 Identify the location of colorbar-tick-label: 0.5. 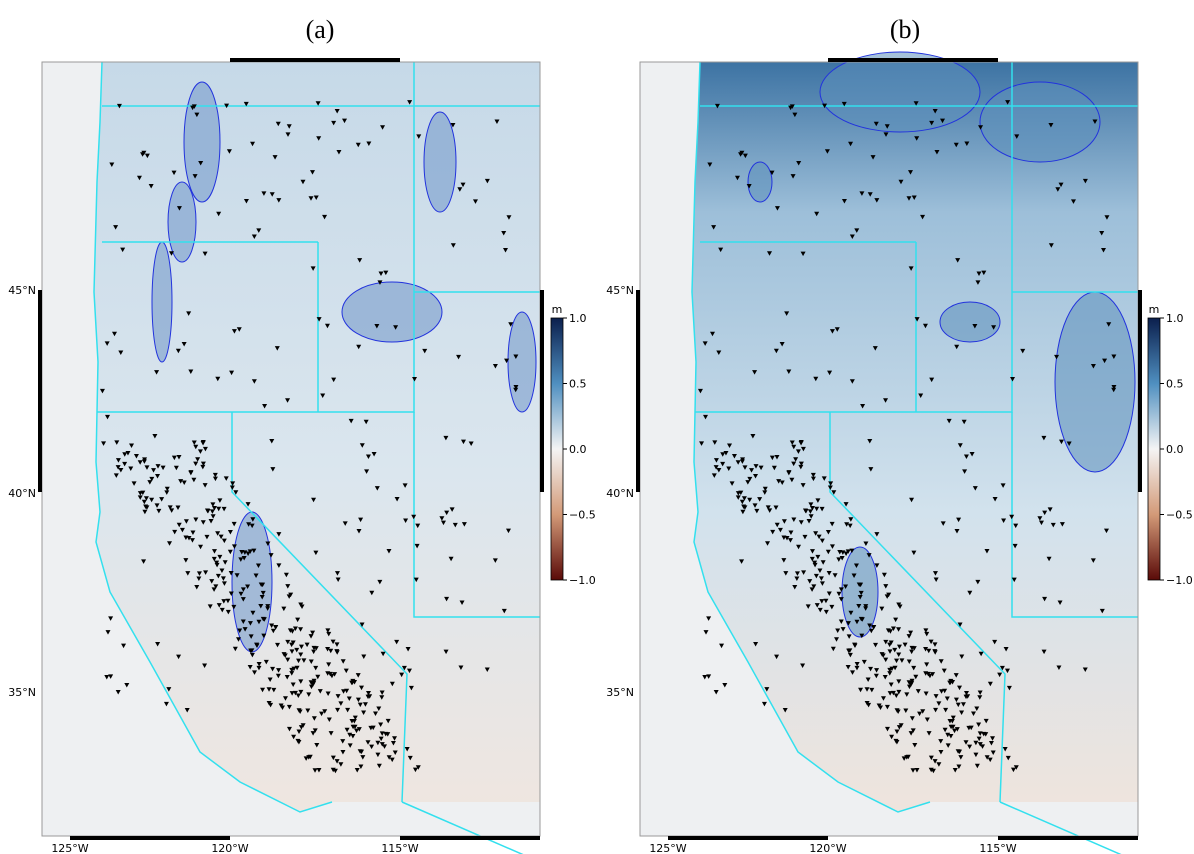
(1175, 384).